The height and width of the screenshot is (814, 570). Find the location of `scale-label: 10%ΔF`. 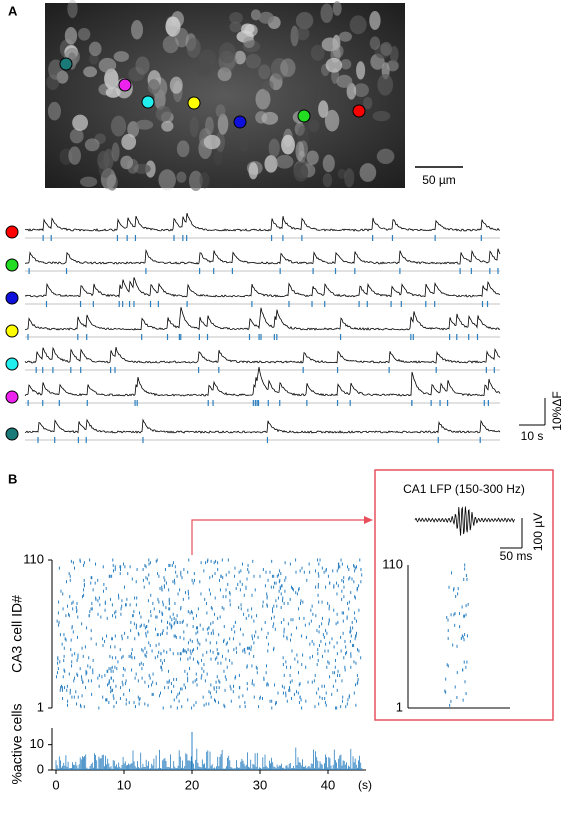

scale-label: 10%ΔF is located at coordinates (557, 410).